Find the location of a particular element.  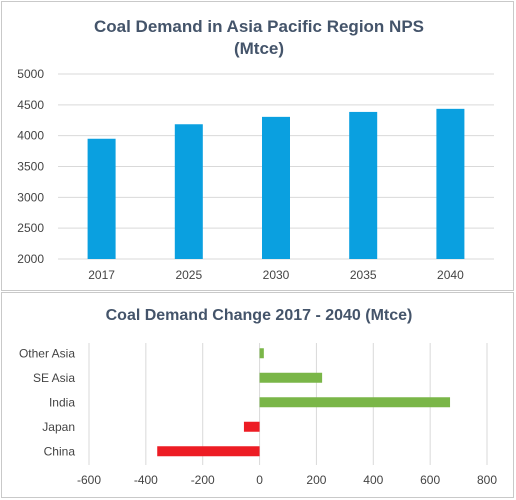

chart-title-line1: Coal Demand in Asia Pacific Region NPS is located at coordinates (259, 26).